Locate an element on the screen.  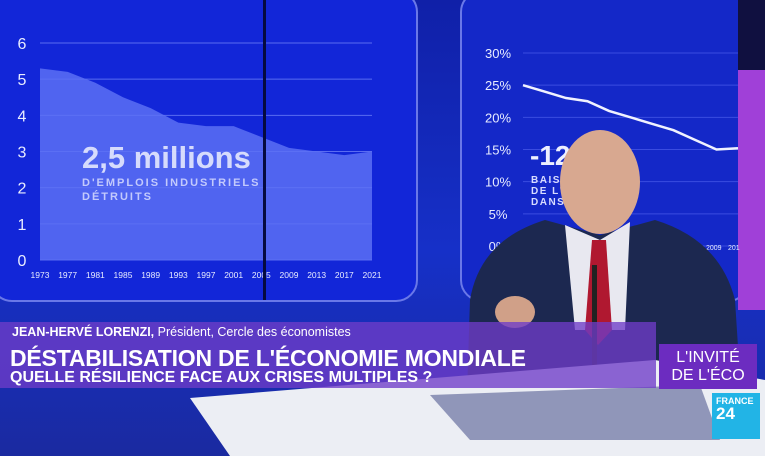
chart-annotation-text: D'EMPLOIS INDUSTRIELS DÉTRUITS is located at coordinates (177, 190).